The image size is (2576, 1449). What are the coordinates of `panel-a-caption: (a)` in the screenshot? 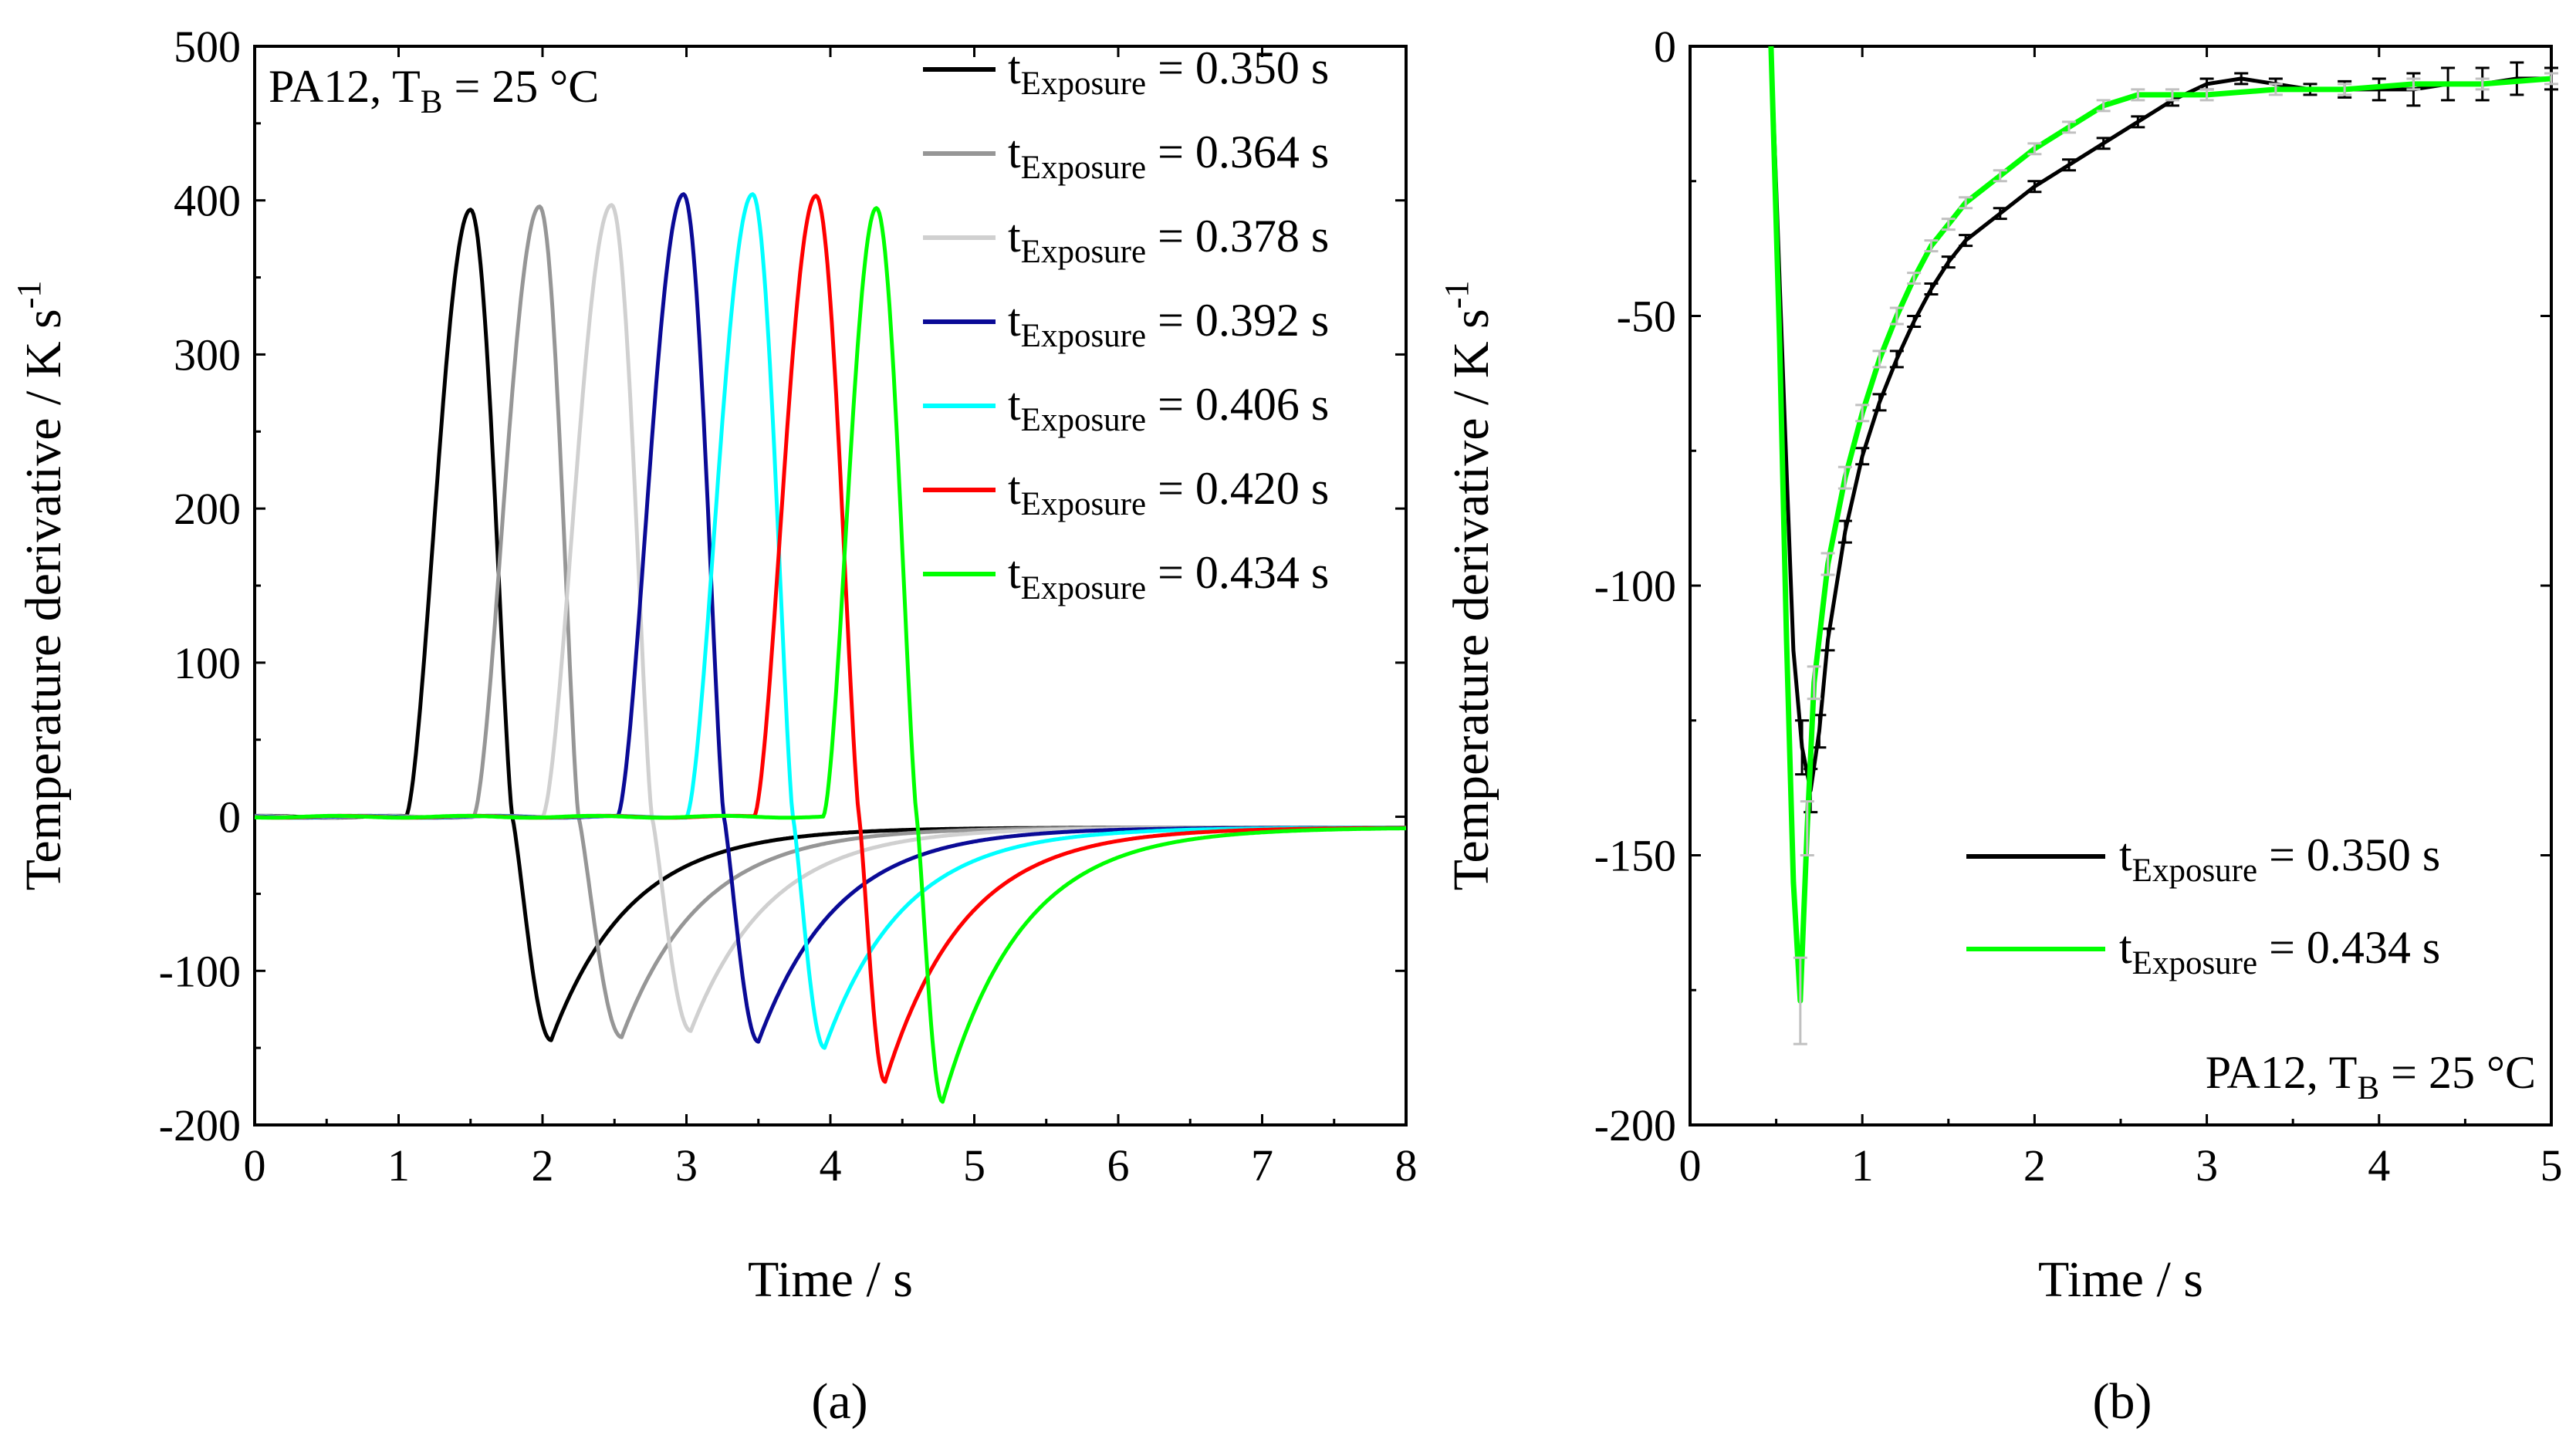 It's located at (839, 1401).